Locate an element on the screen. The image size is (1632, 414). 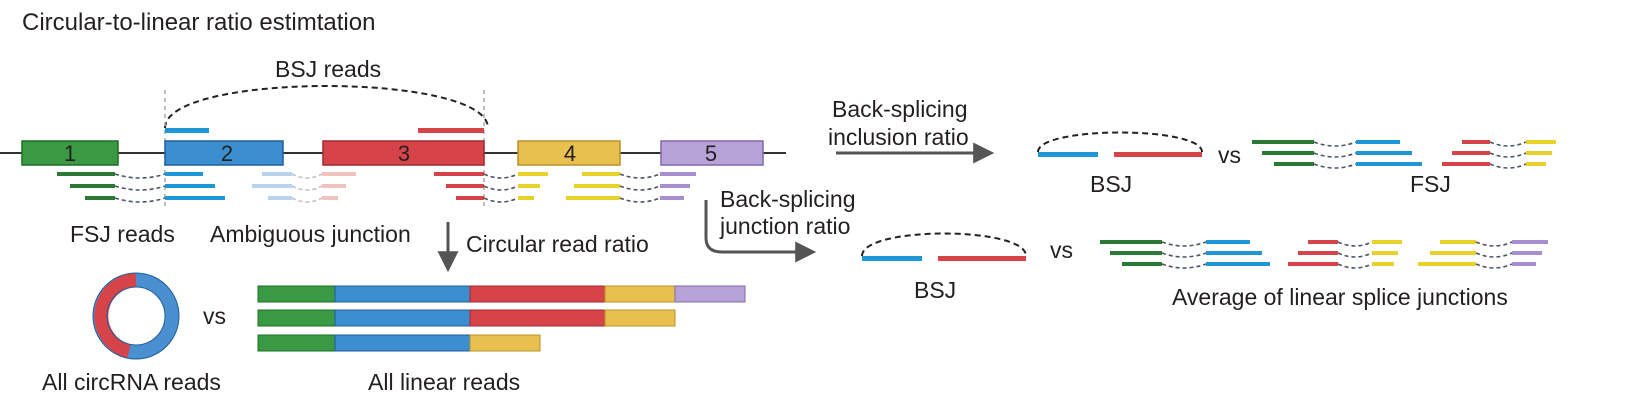
bsj-reads-label: BSJ reads is located at coordinates (328, 69).